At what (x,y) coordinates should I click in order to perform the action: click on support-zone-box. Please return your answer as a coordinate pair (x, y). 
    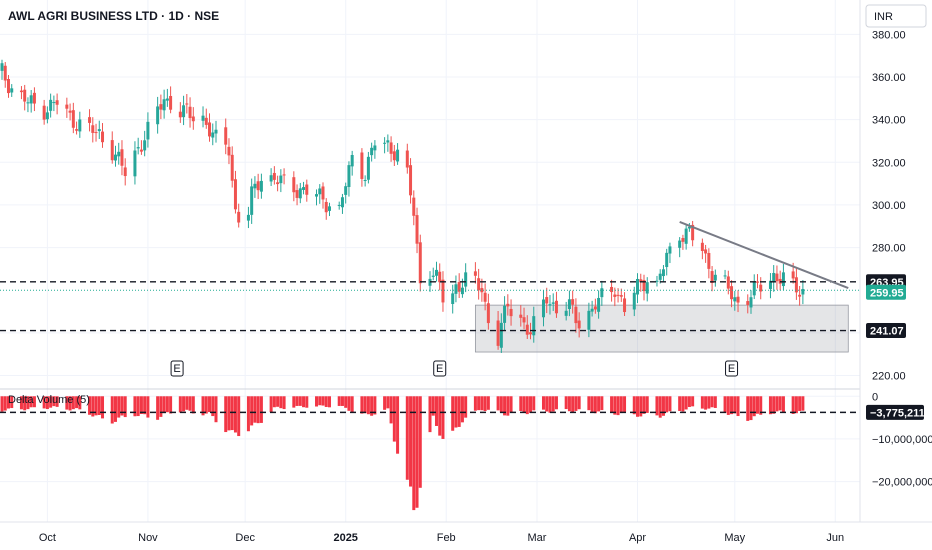
    Looking at the image, I should click on (661, 328).